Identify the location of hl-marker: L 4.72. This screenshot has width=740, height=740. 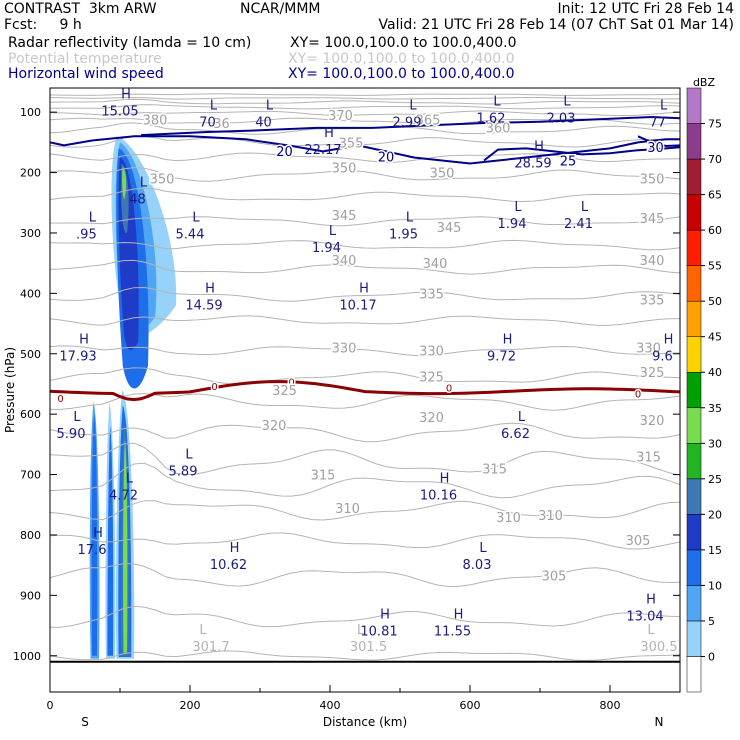
(123, 488).